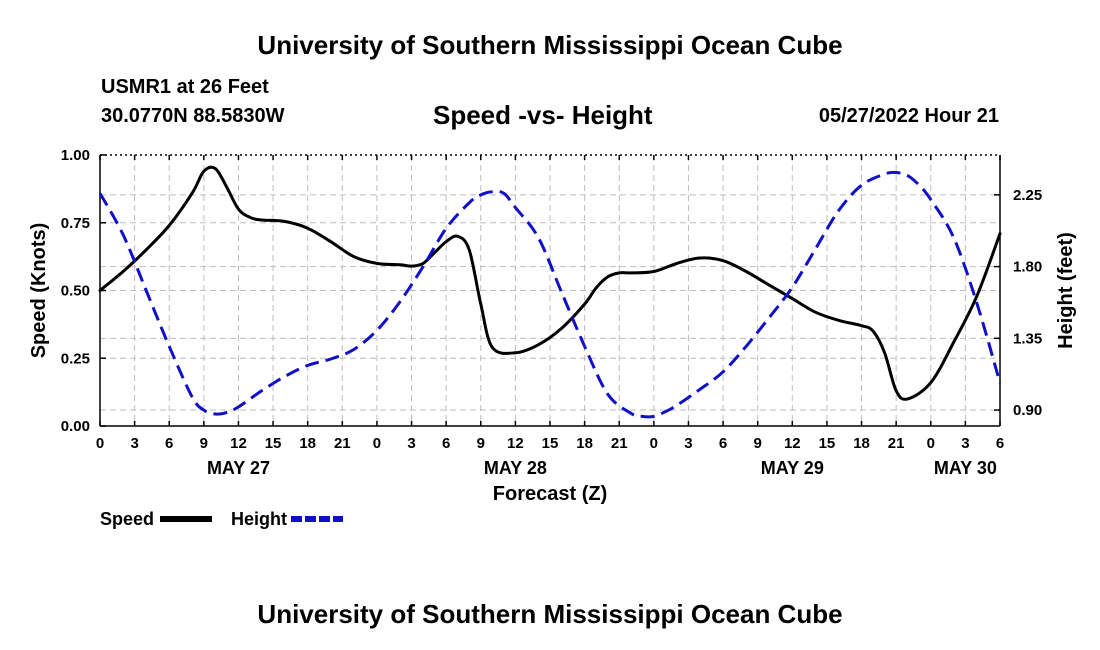 This screenshot has height=650, width=1100. What do you see at coordinates (550, 494) in the screenshot?
I see `x-axis-label: Forecast (Z)` at bounding box center [550, 494].